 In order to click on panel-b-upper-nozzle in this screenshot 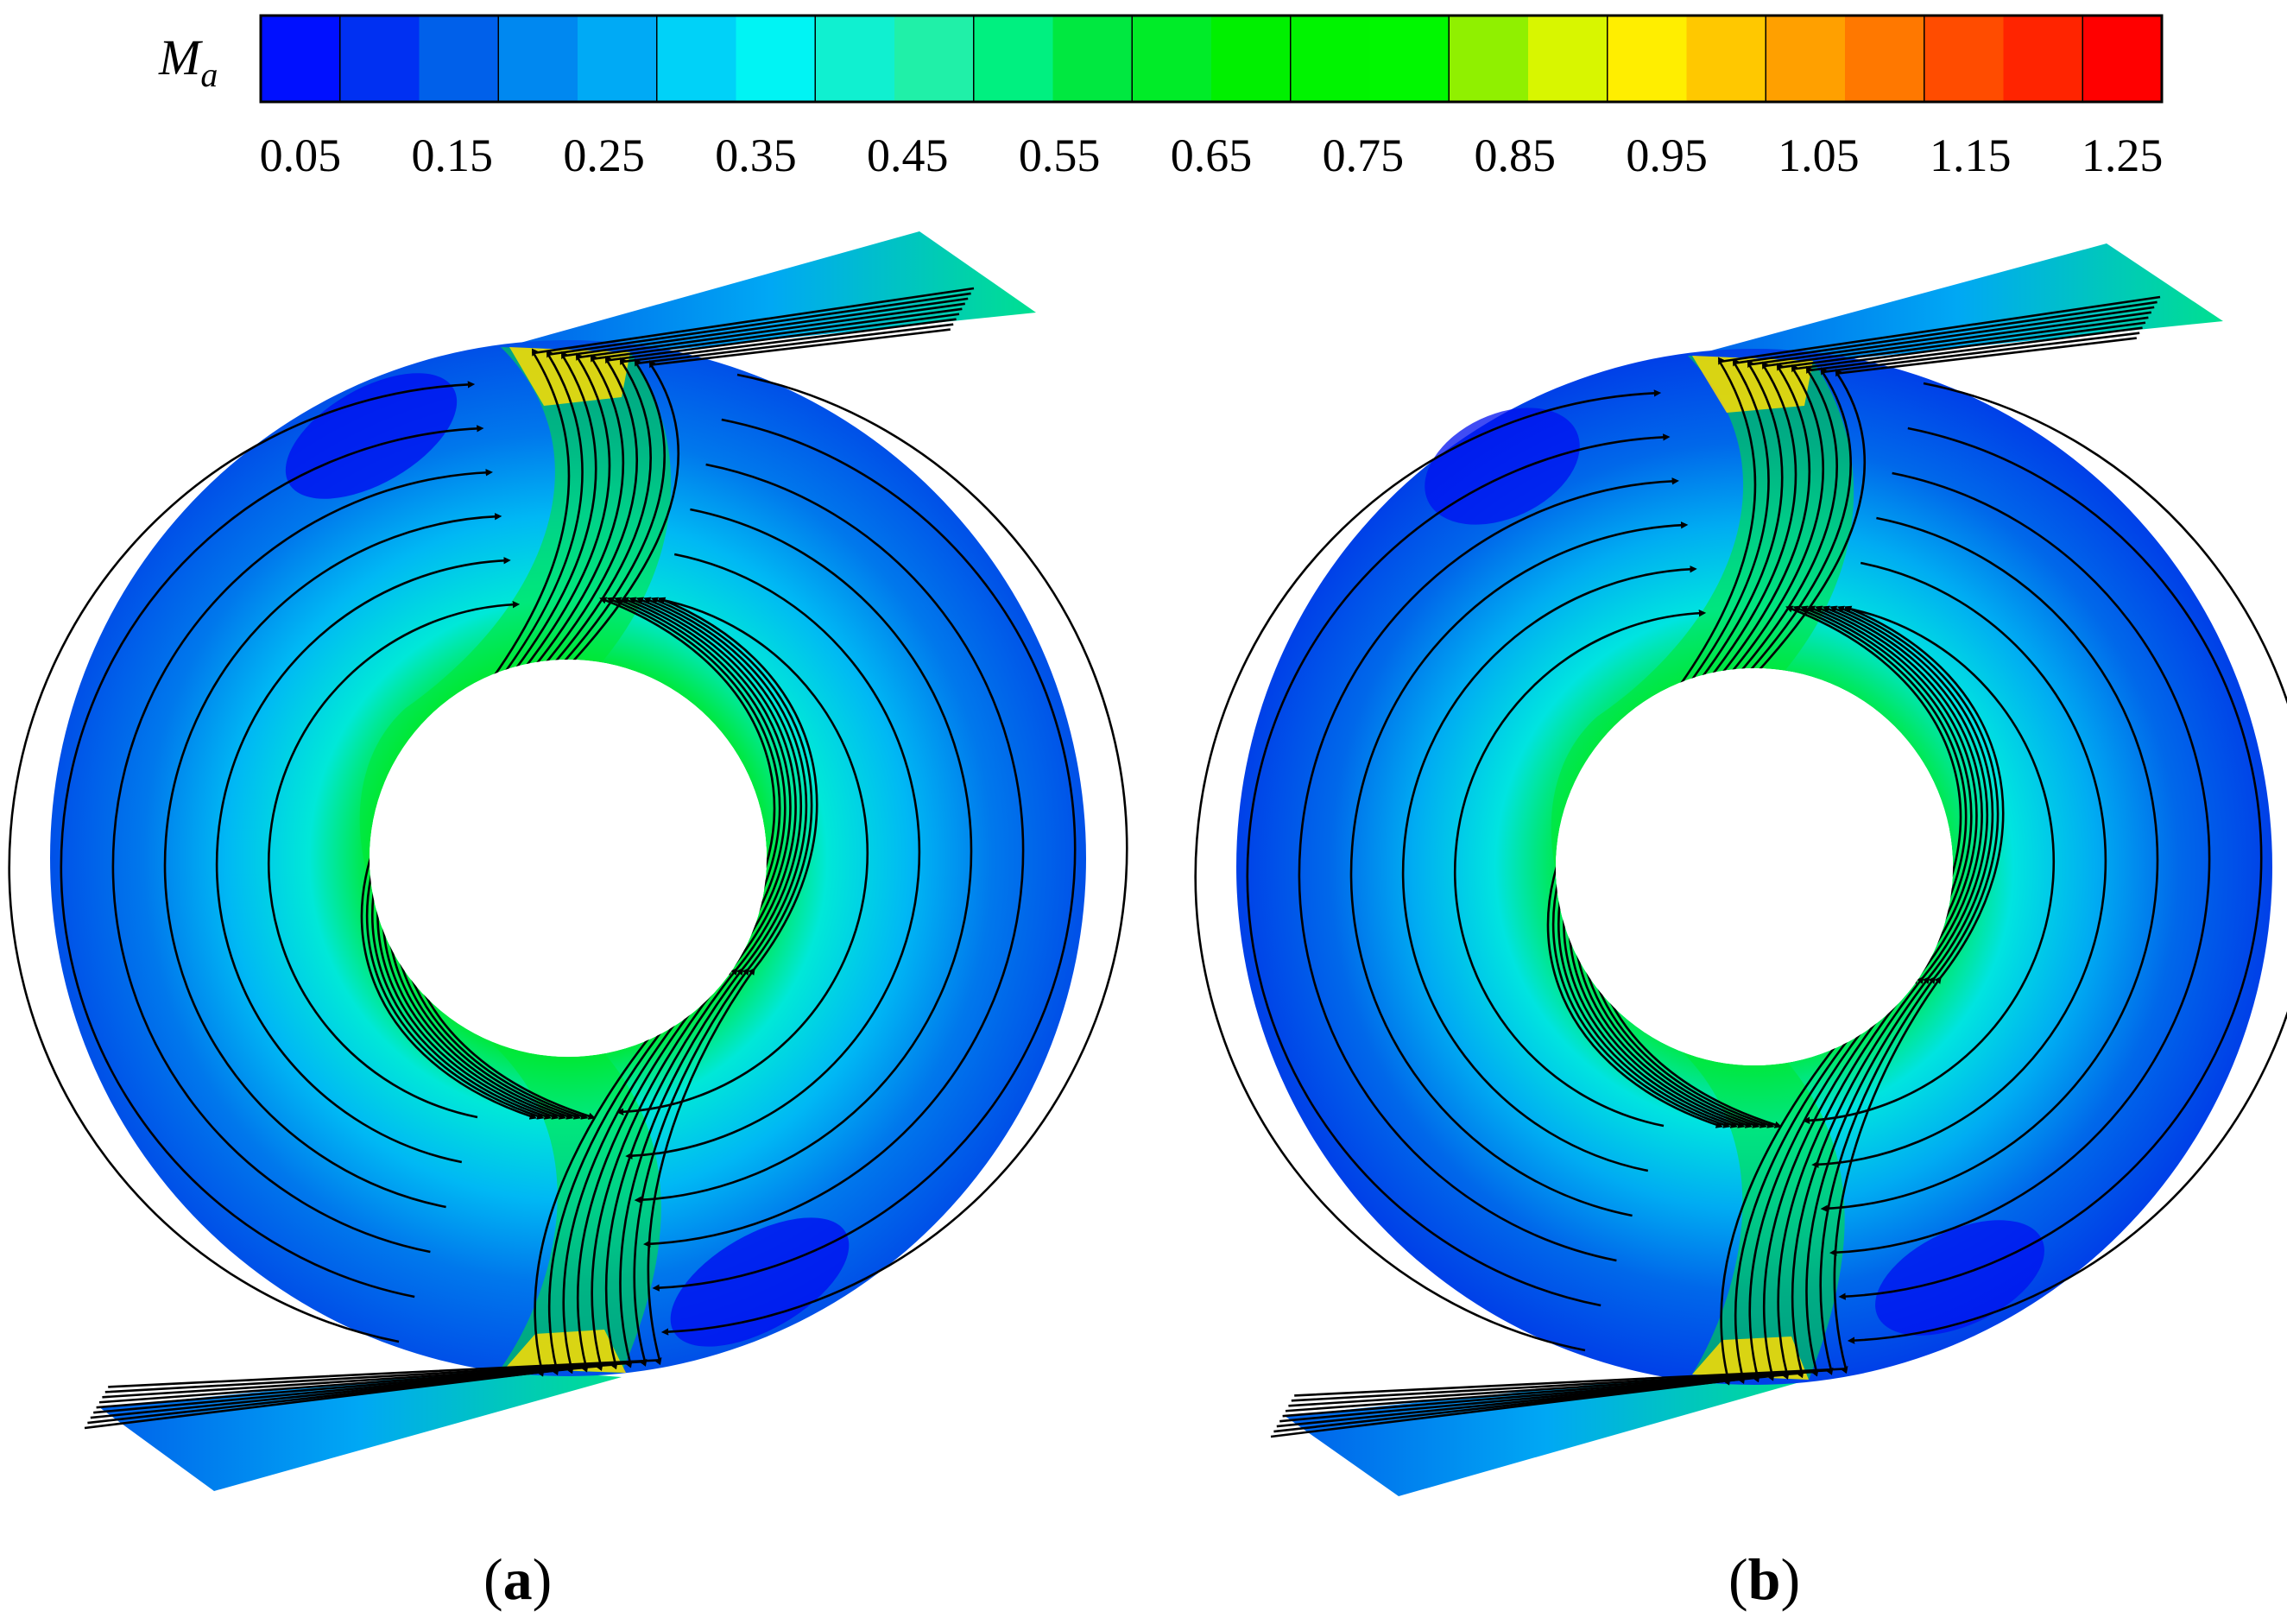, I will do `click(1957, 303)`.